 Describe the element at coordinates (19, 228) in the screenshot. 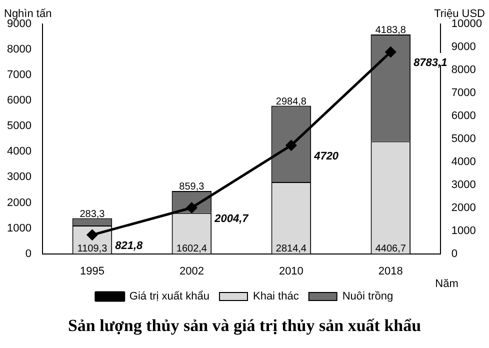

I see `y-tick-label: 1000` at that location.